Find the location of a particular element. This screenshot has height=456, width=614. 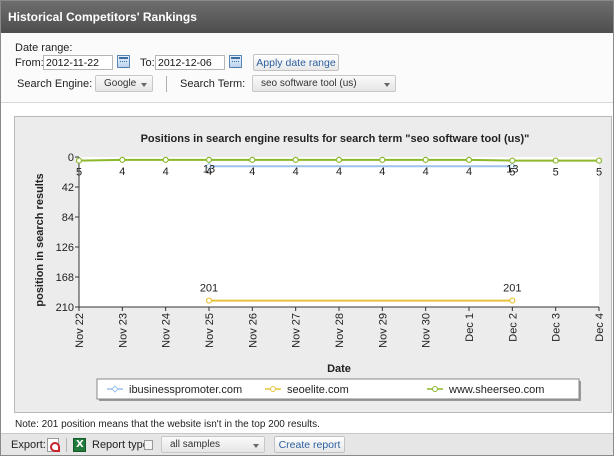

y-tick-label: 84 is located at coordinates (68, 218).